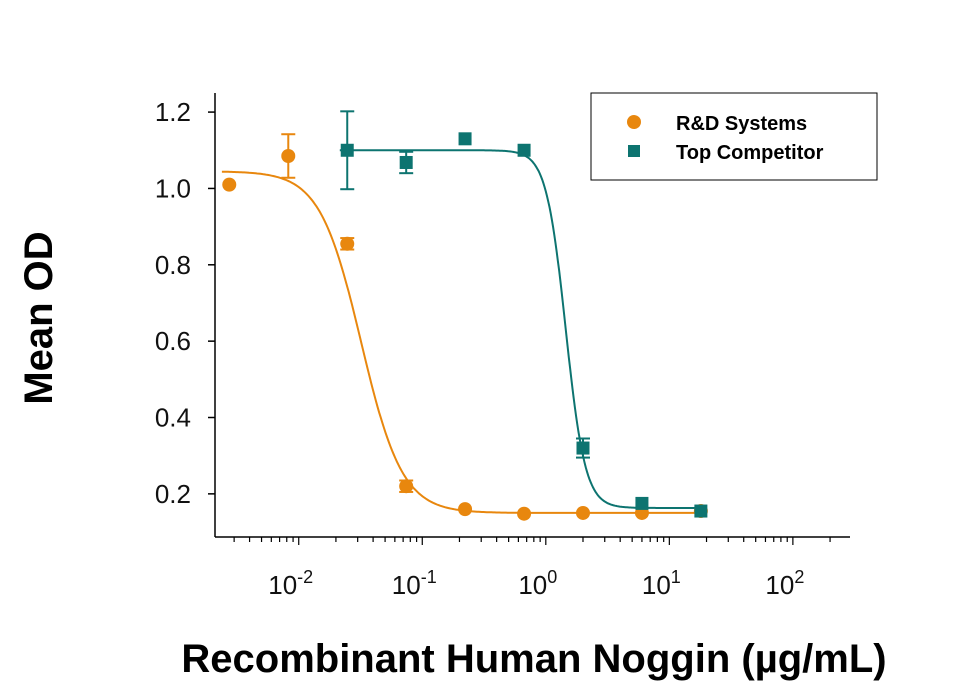 This screenshot has width=978, height=691. Describe the element at coordinates (537, 583) in the screenshot. I see `x-tick-label: 10⁰` at that location.